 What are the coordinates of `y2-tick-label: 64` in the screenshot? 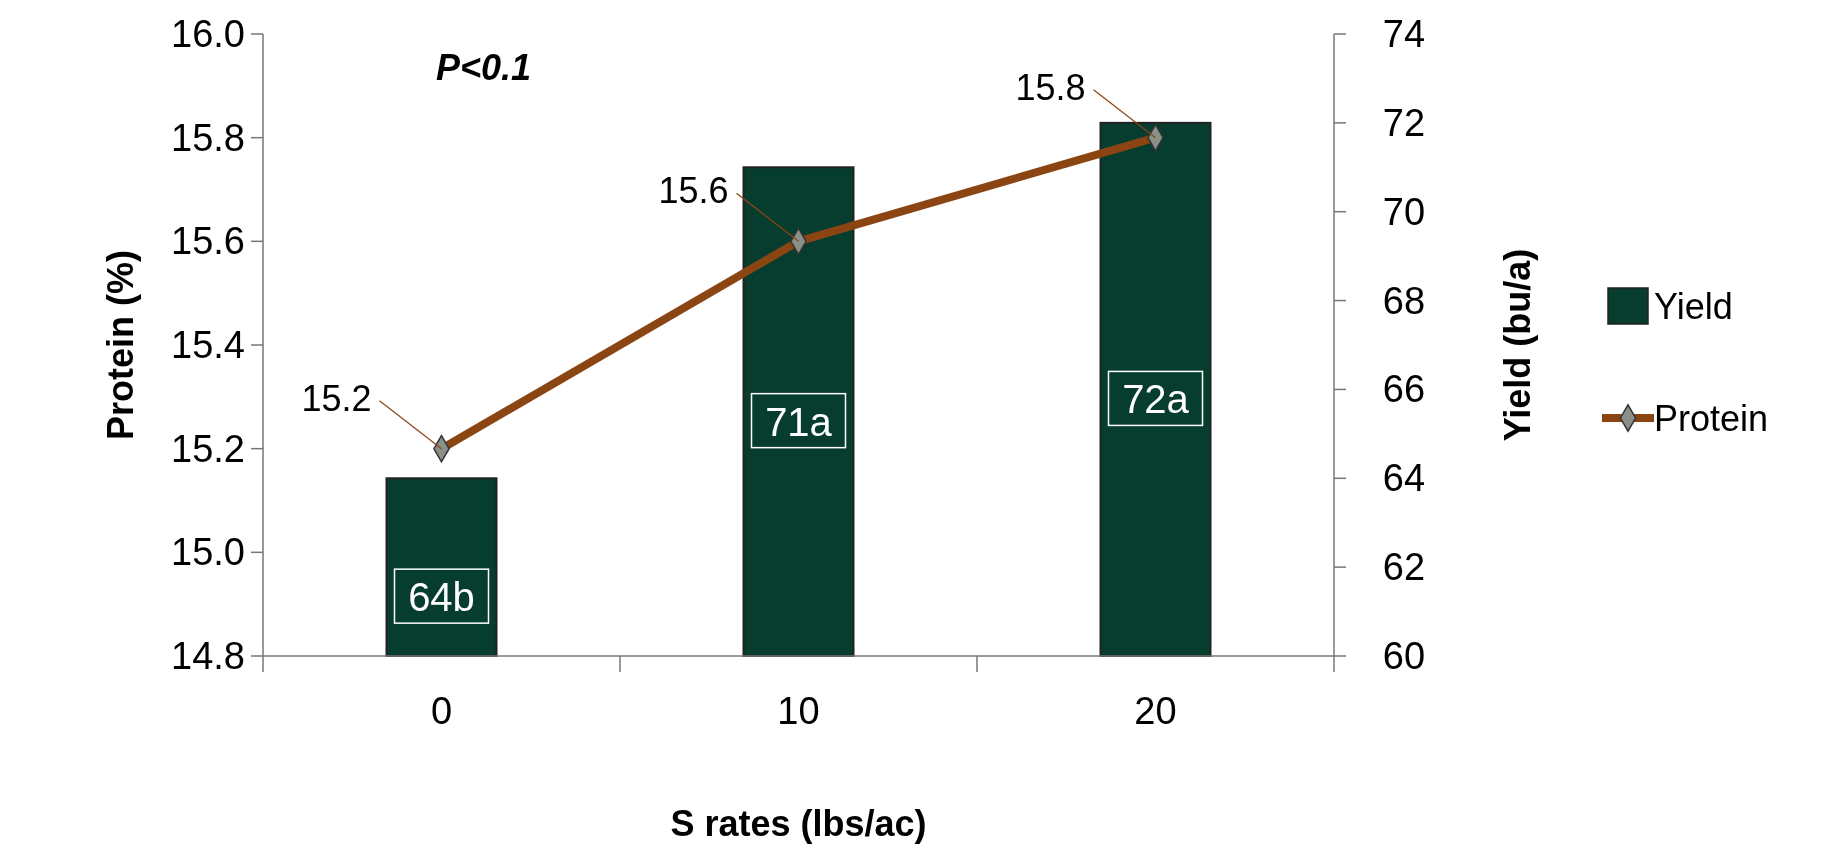 It's located at (1404, 478).